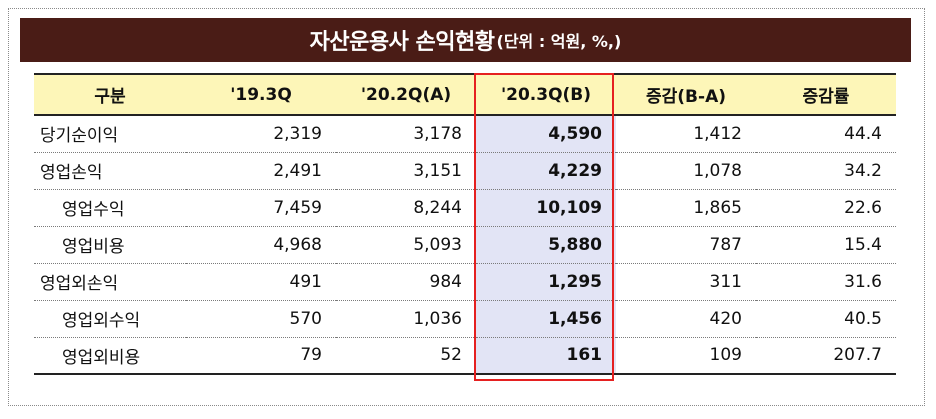 The width and height of the screenshot is (936, 419). Describe the element at coordinates (826, 94) in the screenshot. I see `header-change-rate: 증감률` at that location.